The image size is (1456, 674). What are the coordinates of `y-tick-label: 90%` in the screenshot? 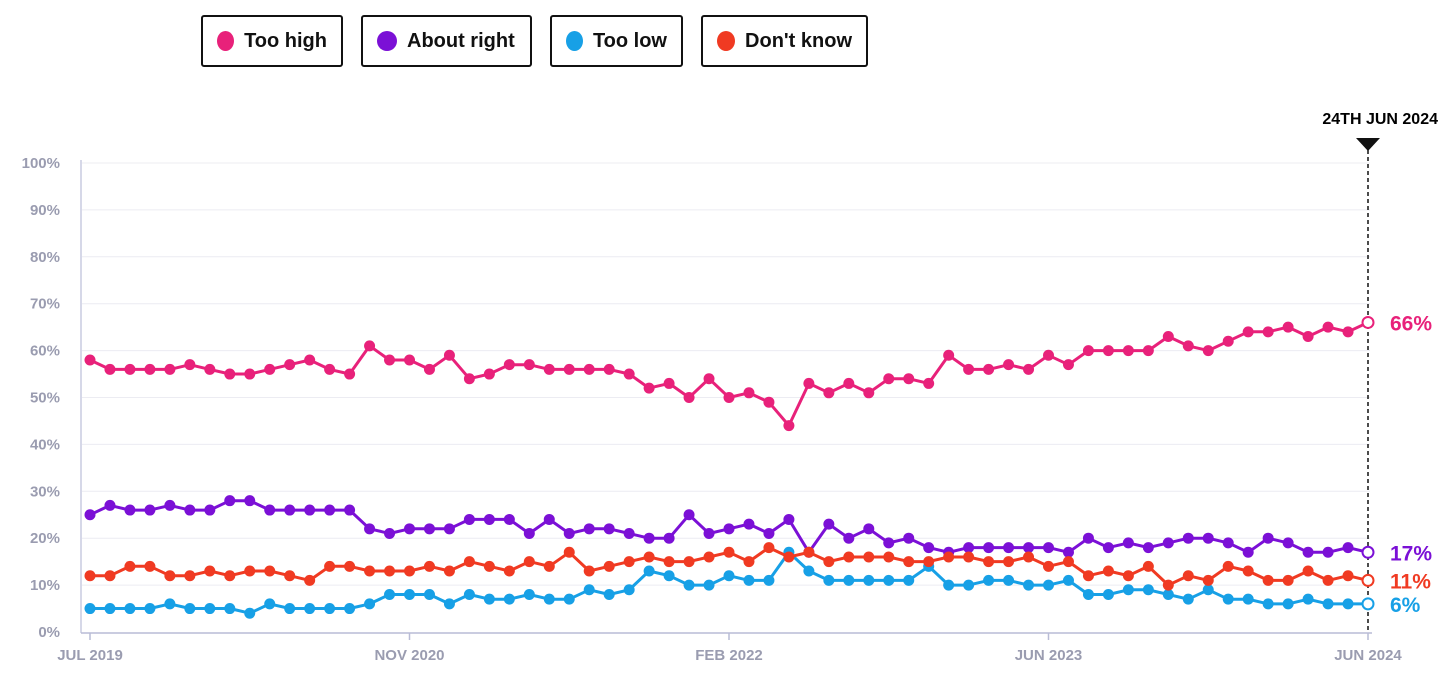 It's located at (45, 210).